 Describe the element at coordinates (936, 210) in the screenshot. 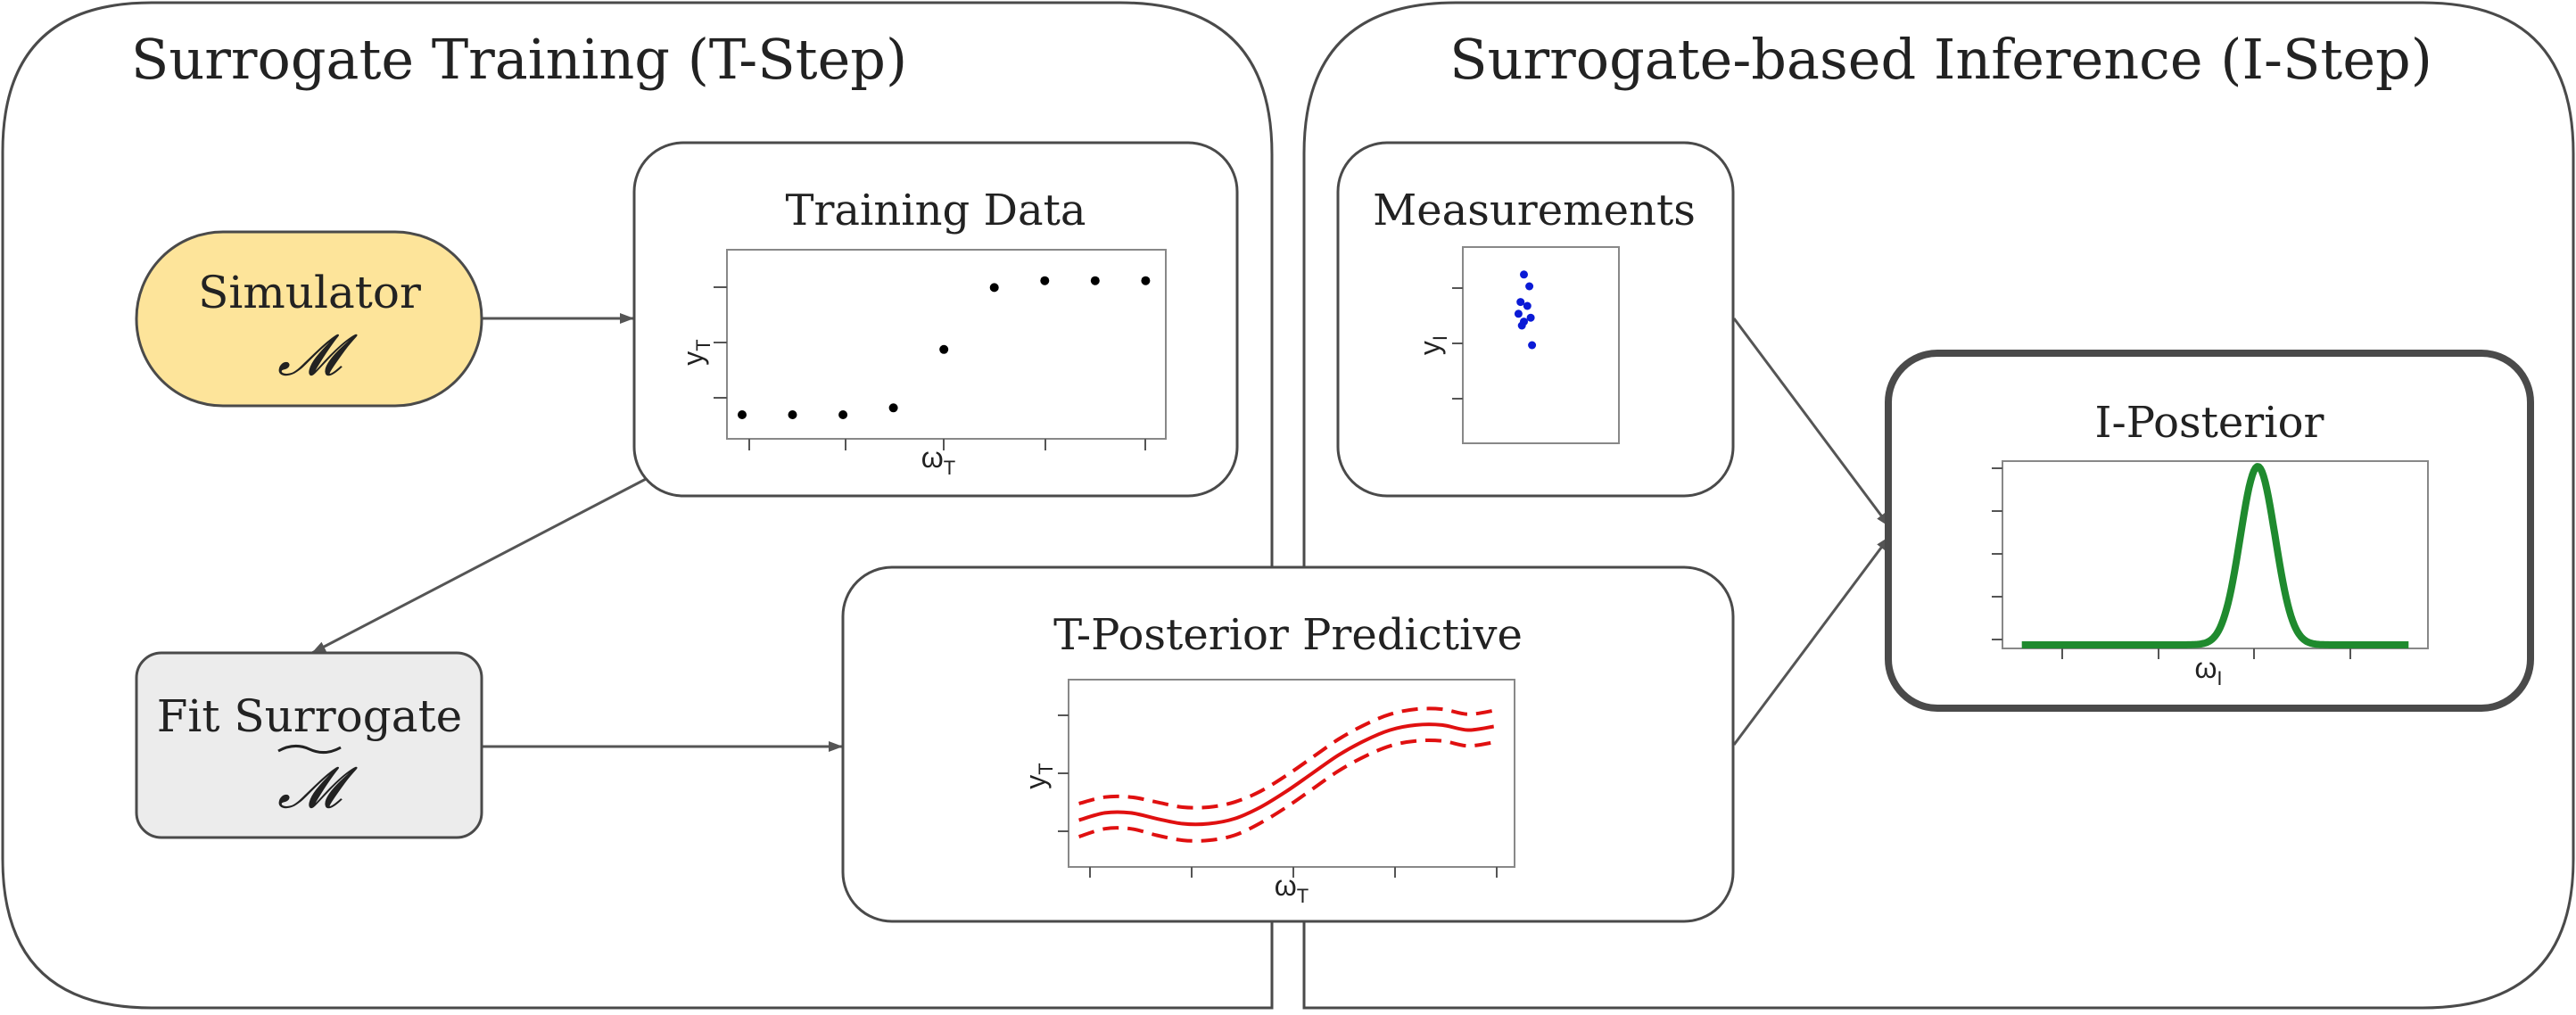

I see `training-data-title: Training Data` at that location.